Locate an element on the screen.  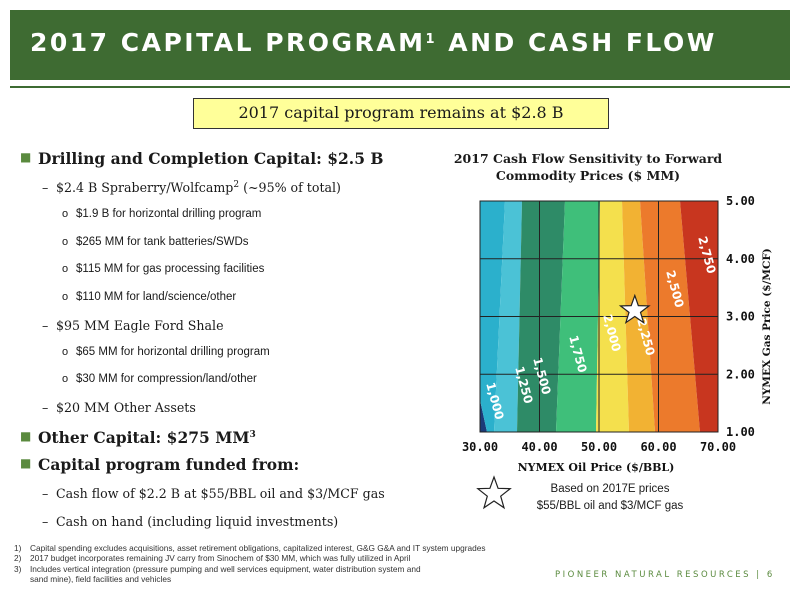
x-tick-label: 50.00 is located at coordinates (599, 447).